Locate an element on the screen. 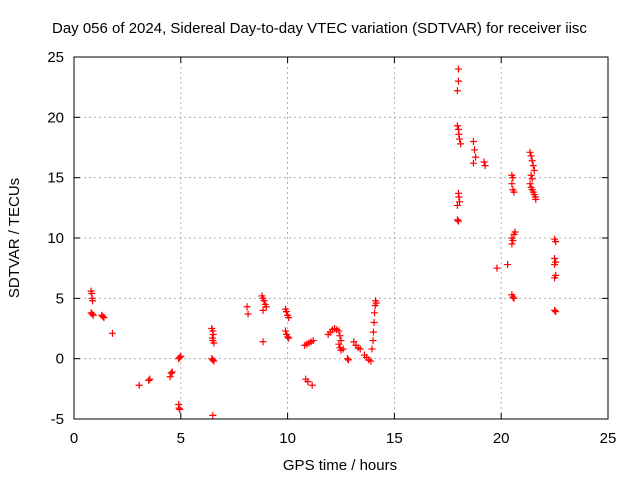  y-tick-label: 15 is located at coordinates (55, 178).